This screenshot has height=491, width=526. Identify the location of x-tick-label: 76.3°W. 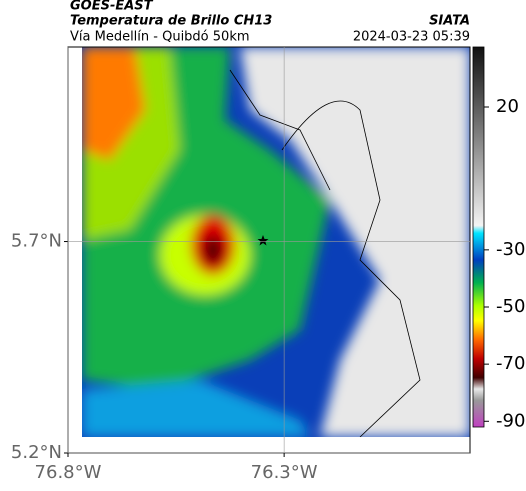
(284, 472).